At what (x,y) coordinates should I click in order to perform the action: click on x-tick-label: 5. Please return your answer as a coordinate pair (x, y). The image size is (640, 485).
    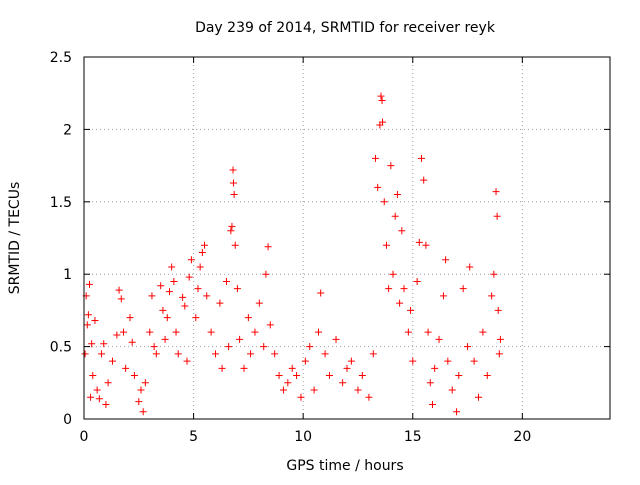
    Looking at the image, I should click on (193, 437).